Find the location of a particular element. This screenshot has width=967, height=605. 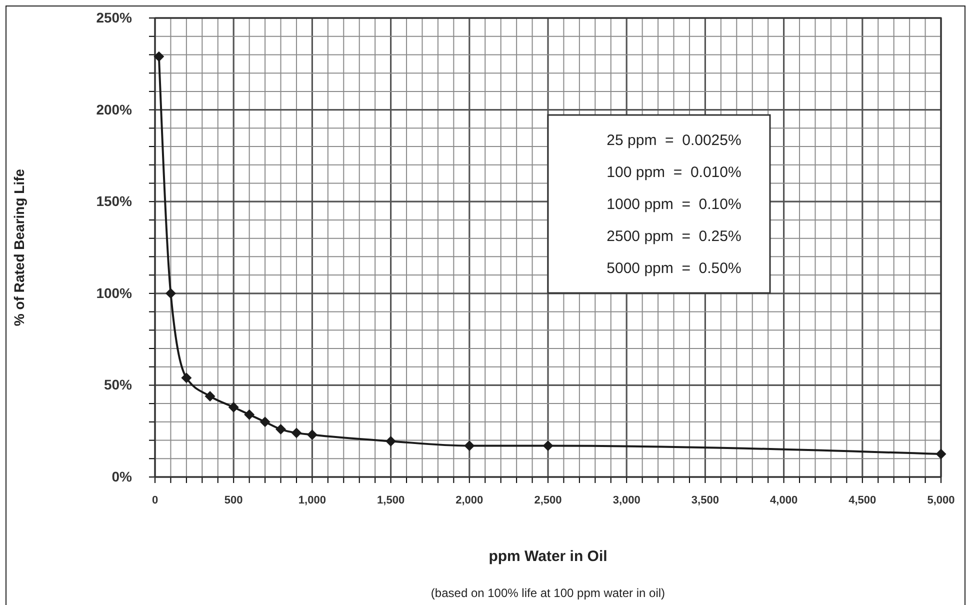

y-tick-label: 250% is located at coordinates (114, 17).